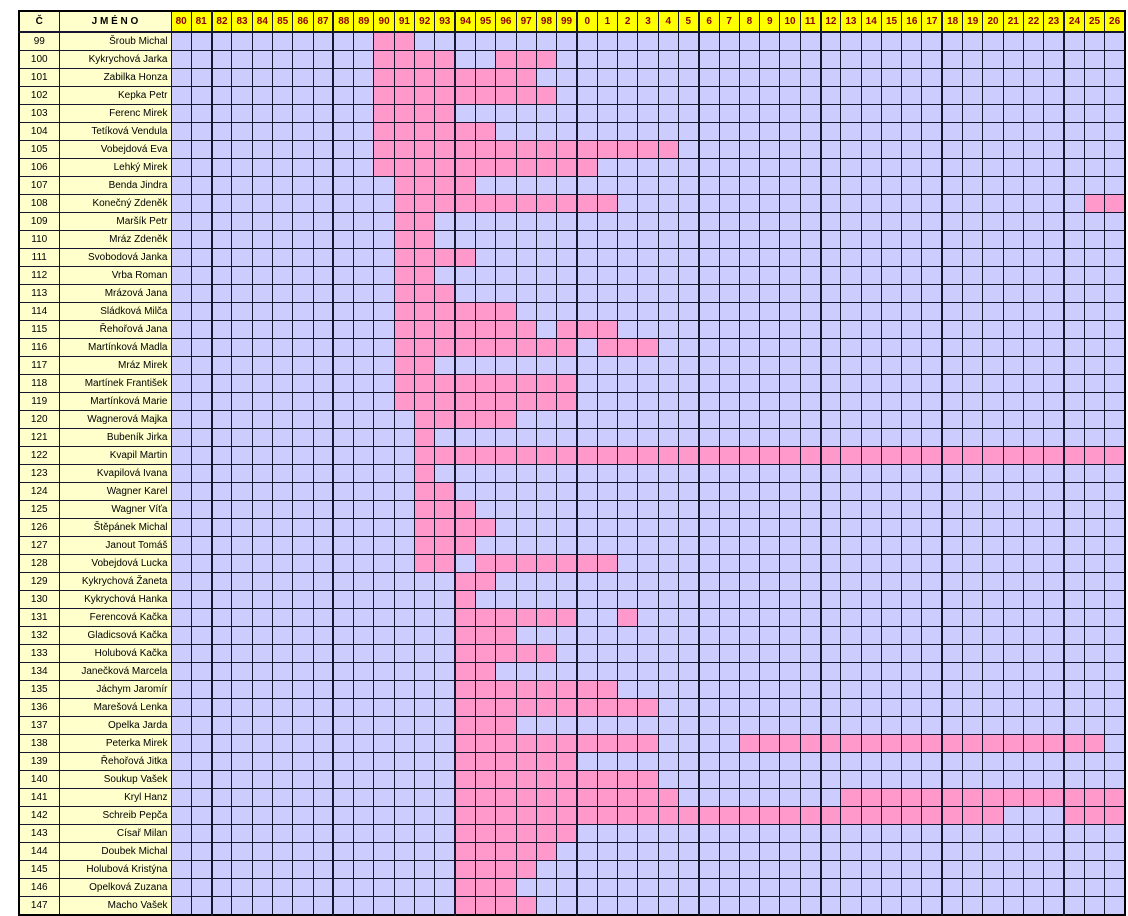 The height and width of the screenshot is (916, 1128). What do you see at coordinates (384, 21) in the screenshot?
I see `year-column-header: 90` at bounding box center [384, 21].